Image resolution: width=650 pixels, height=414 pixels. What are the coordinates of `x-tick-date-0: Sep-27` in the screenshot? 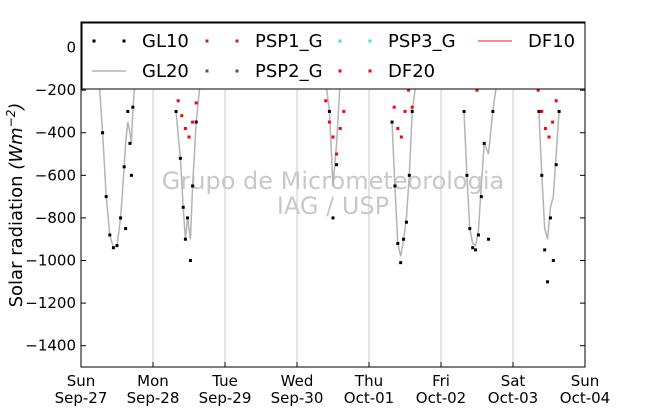 It's located at (81, 398).